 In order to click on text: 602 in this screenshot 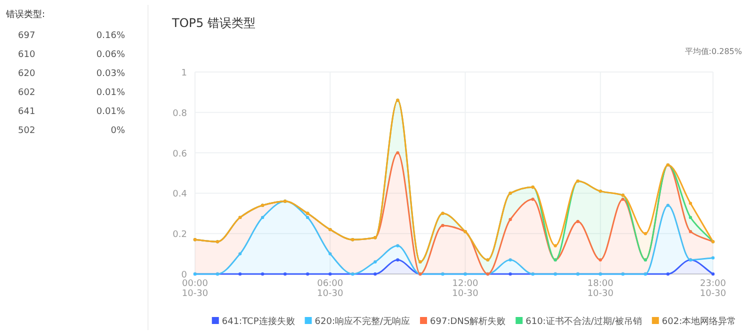, I will do `click(27, 93)`.